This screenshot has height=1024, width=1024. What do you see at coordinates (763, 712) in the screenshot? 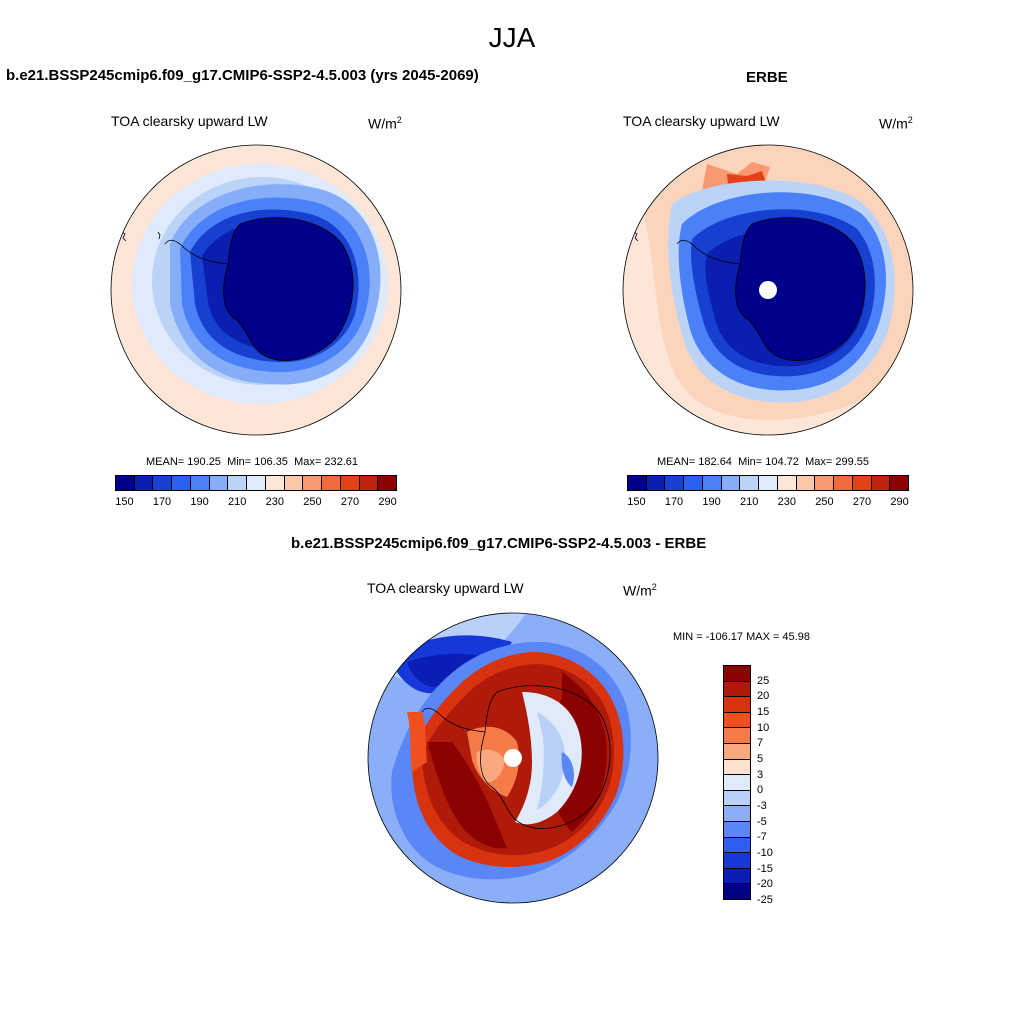
I see `colorbar-tick-label: 15` at bounding box center [763, 712].